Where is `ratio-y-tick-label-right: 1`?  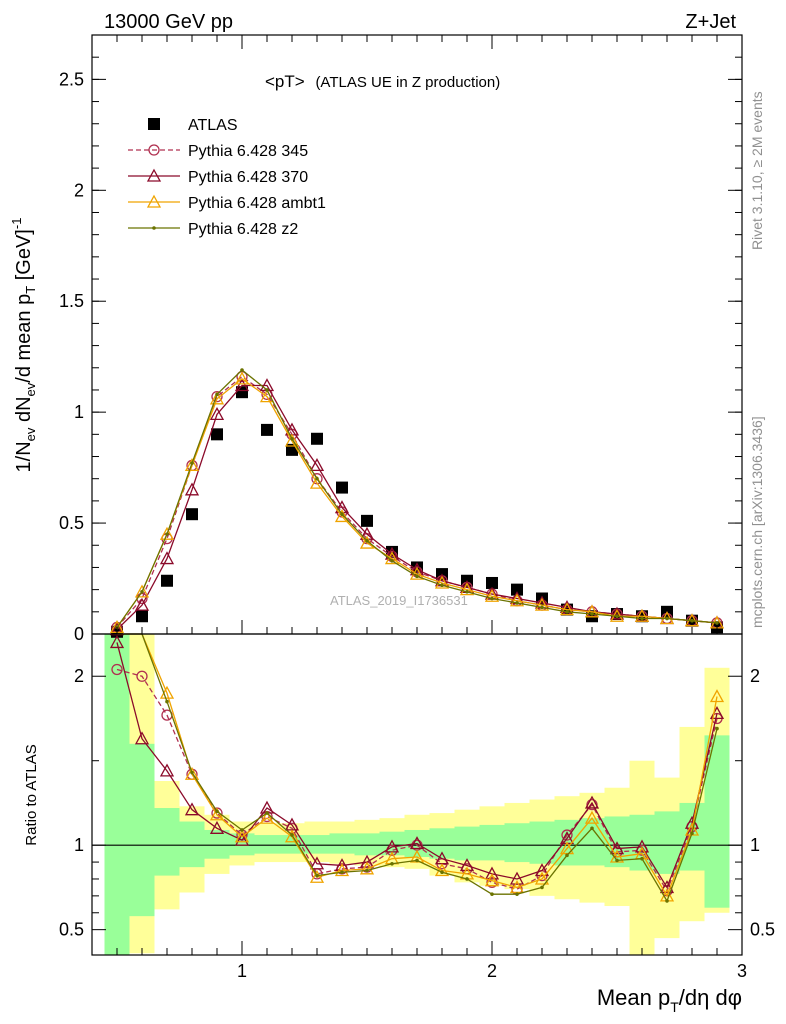 ratio-y-tick-label-right: 1 is located at coordinates (755, 845).